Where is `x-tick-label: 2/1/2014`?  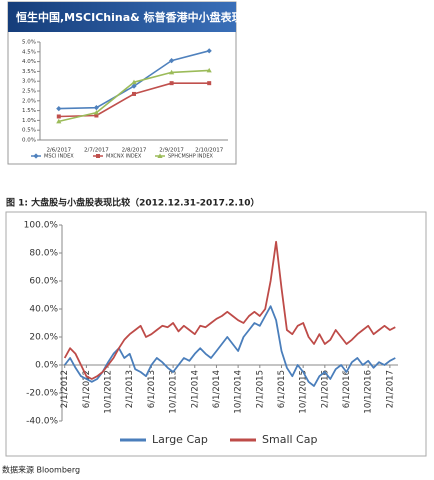 x-tick-label: 2/1/2014 is located at coordinates (195, 389).